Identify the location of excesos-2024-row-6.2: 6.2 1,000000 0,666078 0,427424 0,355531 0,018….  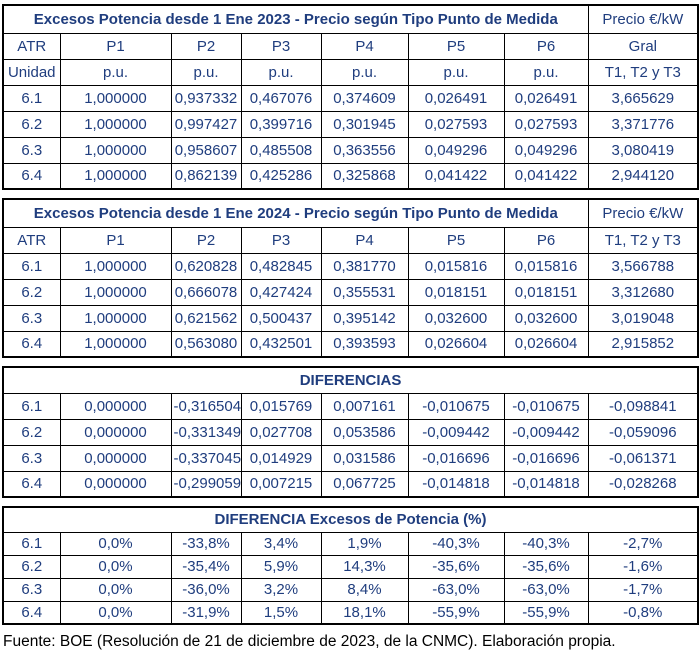
(350, 292).